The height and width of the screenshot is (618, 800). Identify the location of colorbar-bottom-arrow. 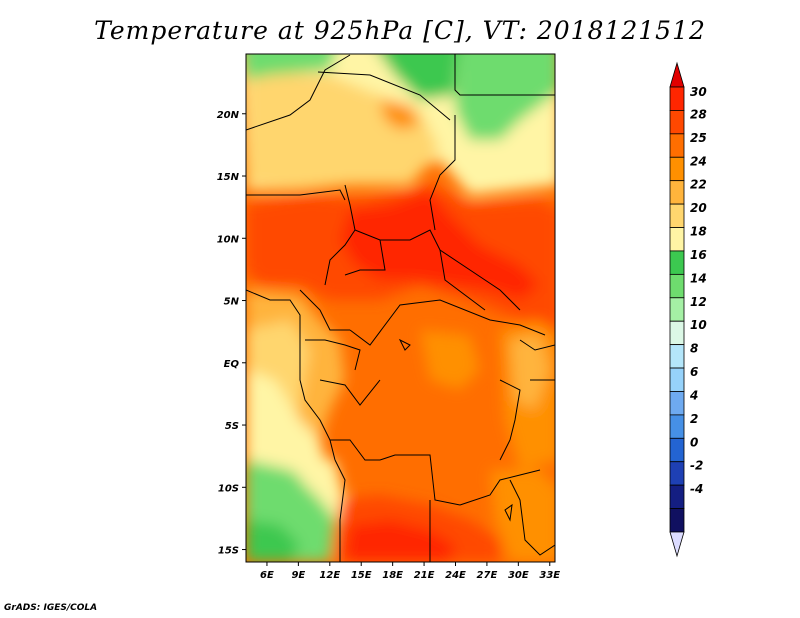
(677, 544).